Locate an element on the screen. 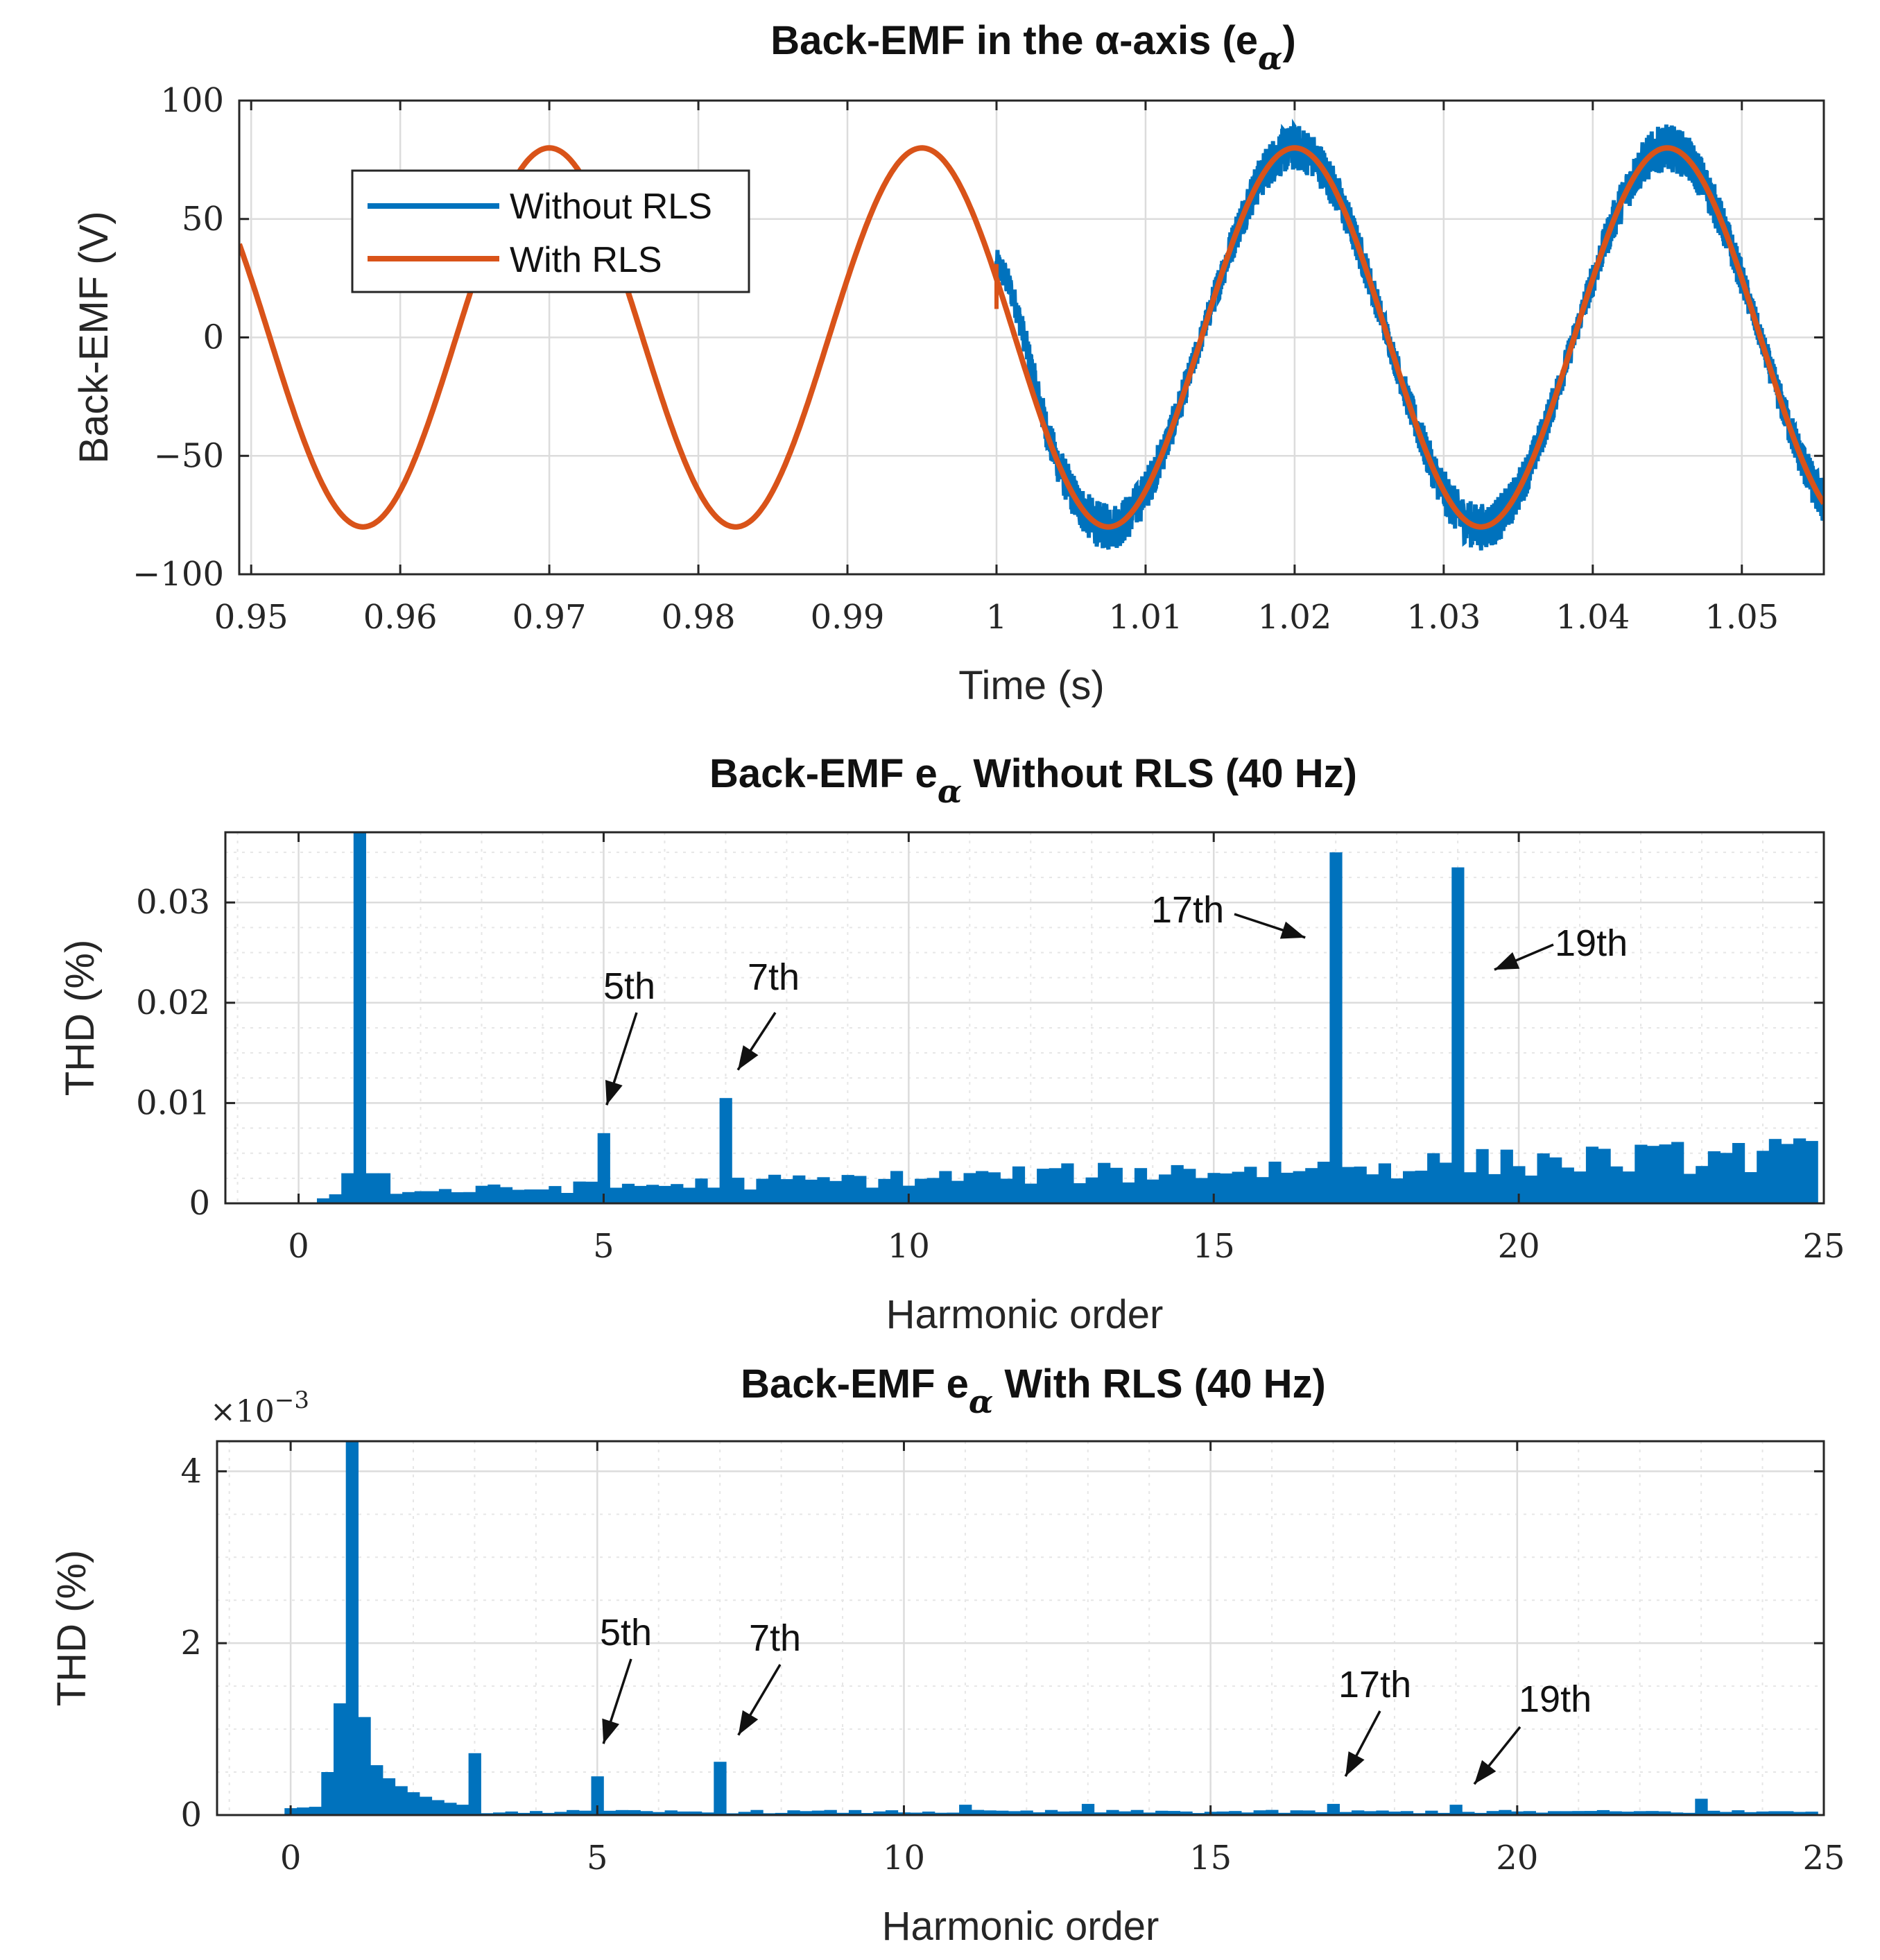 This screenshot has width=1880, height=1960. annotation-19th: 19th is located at coordinates (1591, 943).